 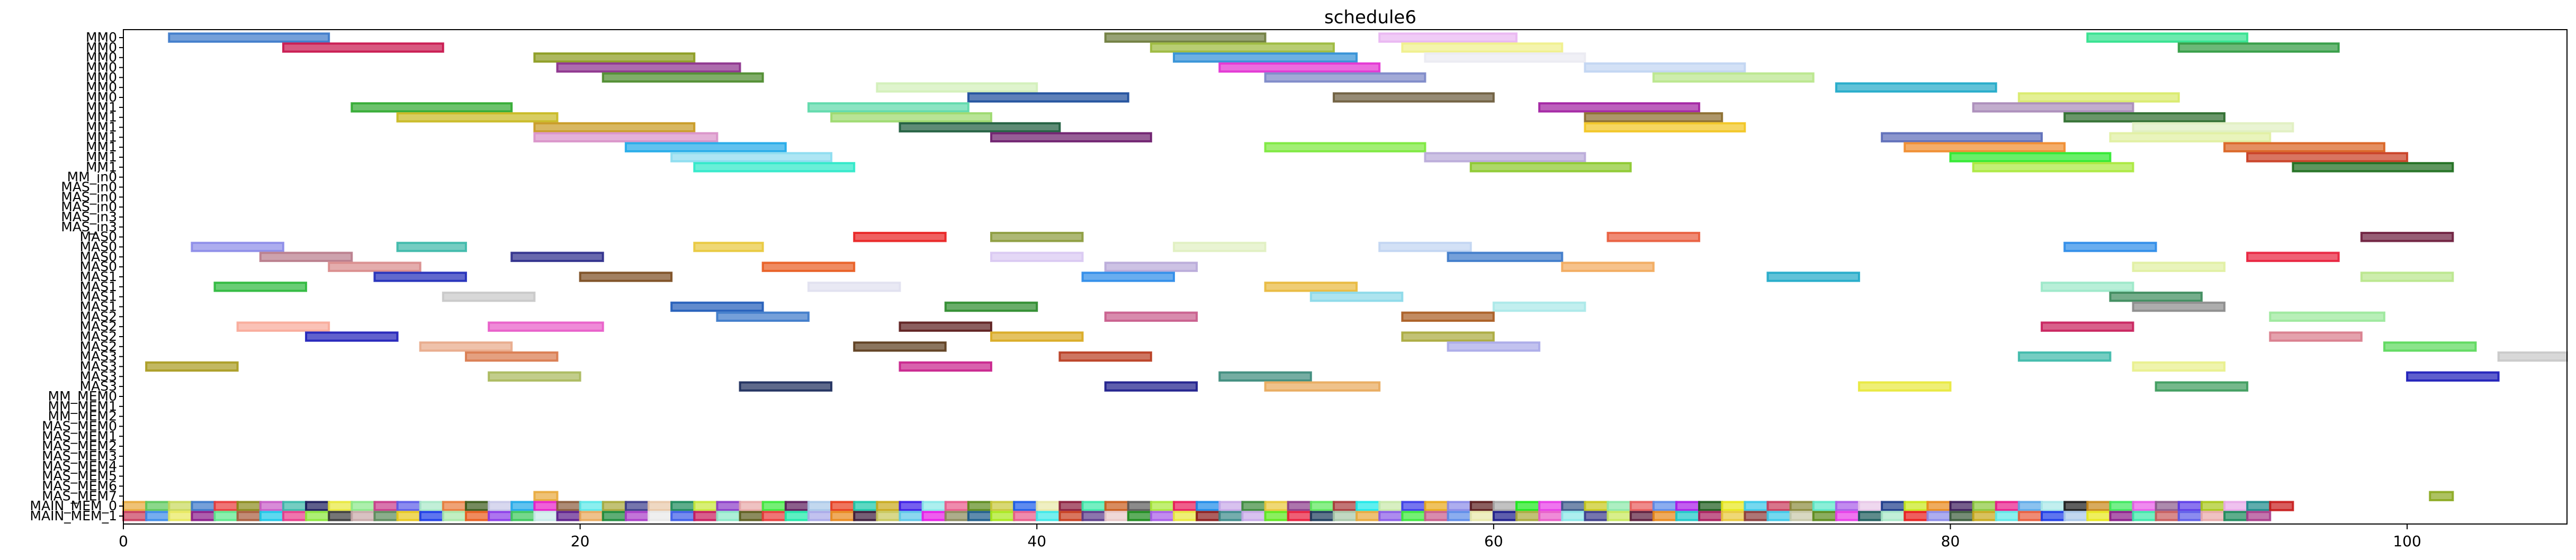 I want to click on x-tick-label: 80, so click(x=1950, y=541).